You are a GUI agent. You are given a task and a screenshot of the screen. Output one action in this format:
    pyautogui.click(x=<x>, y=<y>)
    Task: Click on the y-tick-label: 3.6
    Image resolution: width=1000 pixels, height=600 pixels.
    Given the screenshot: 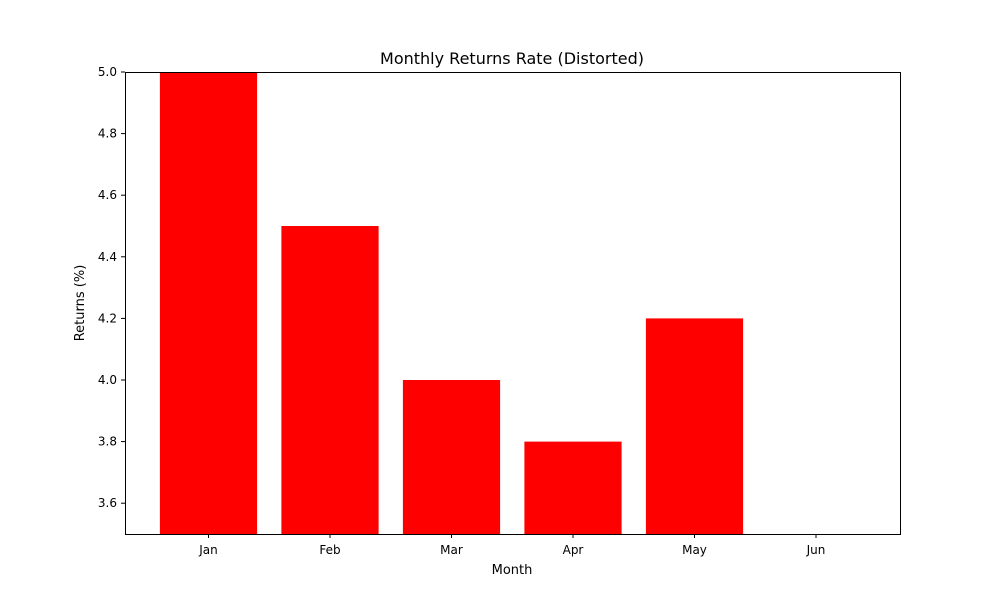 What is the action you would take?
    pyautogui.click(x=107, y=503)
    